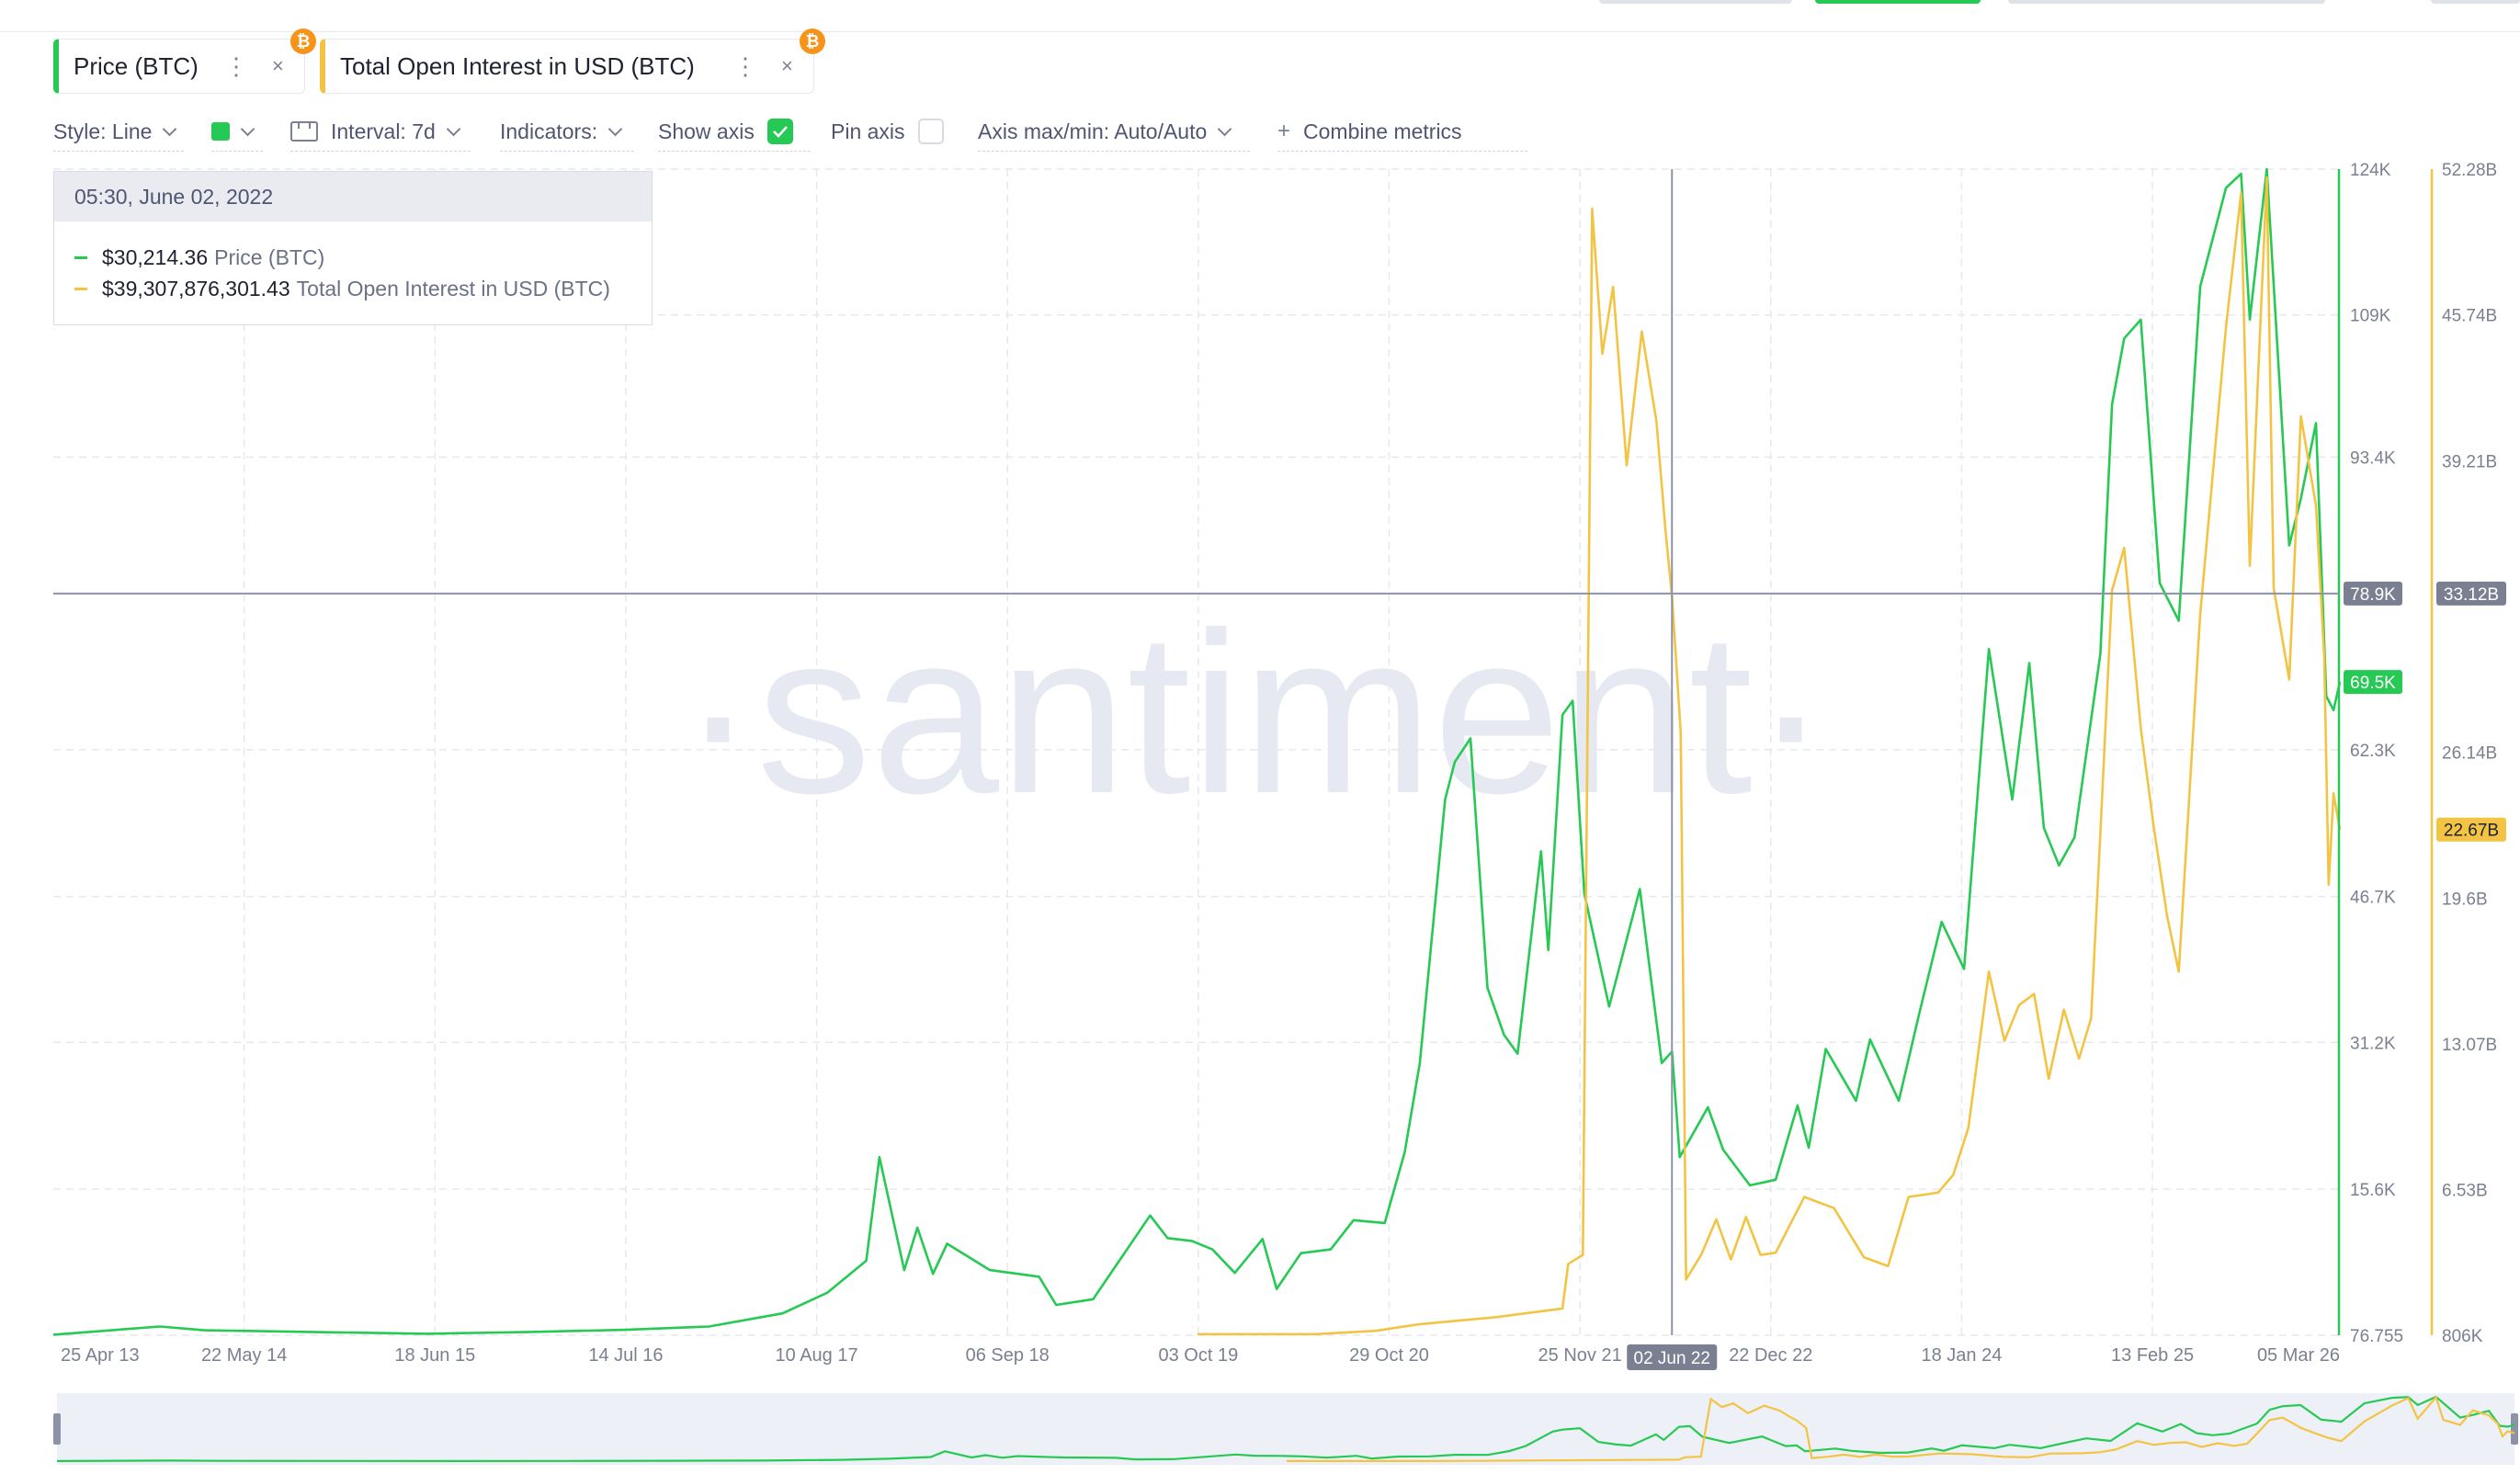 The image size is (2520, 1474). Describe the element at coordinates (244, 1355) in the screenshot. I see `x-tick-label: 22 May 14` at that location.